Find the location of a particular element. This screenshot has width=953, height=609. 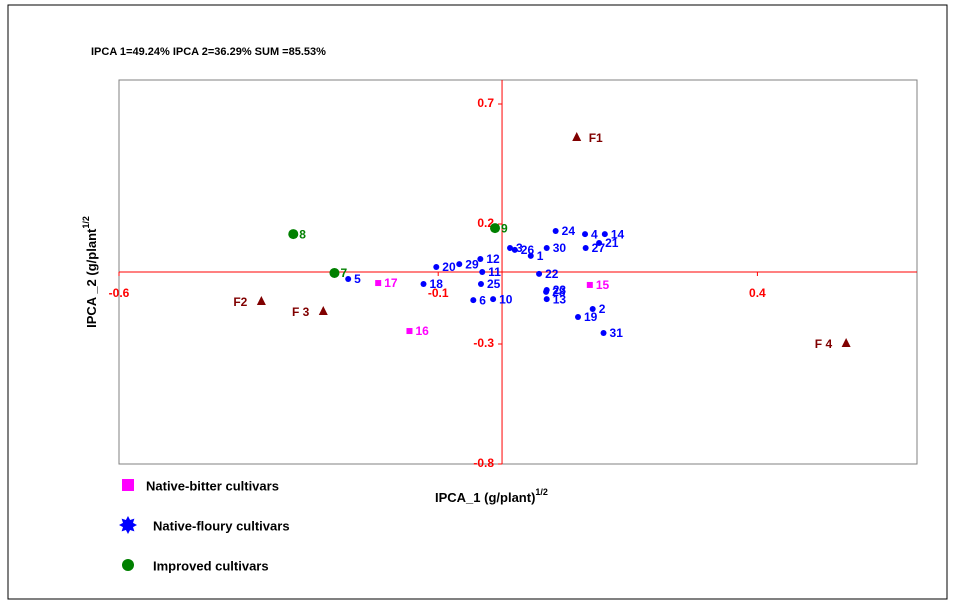

point-label: 25 is located at coordinates (494, 284).